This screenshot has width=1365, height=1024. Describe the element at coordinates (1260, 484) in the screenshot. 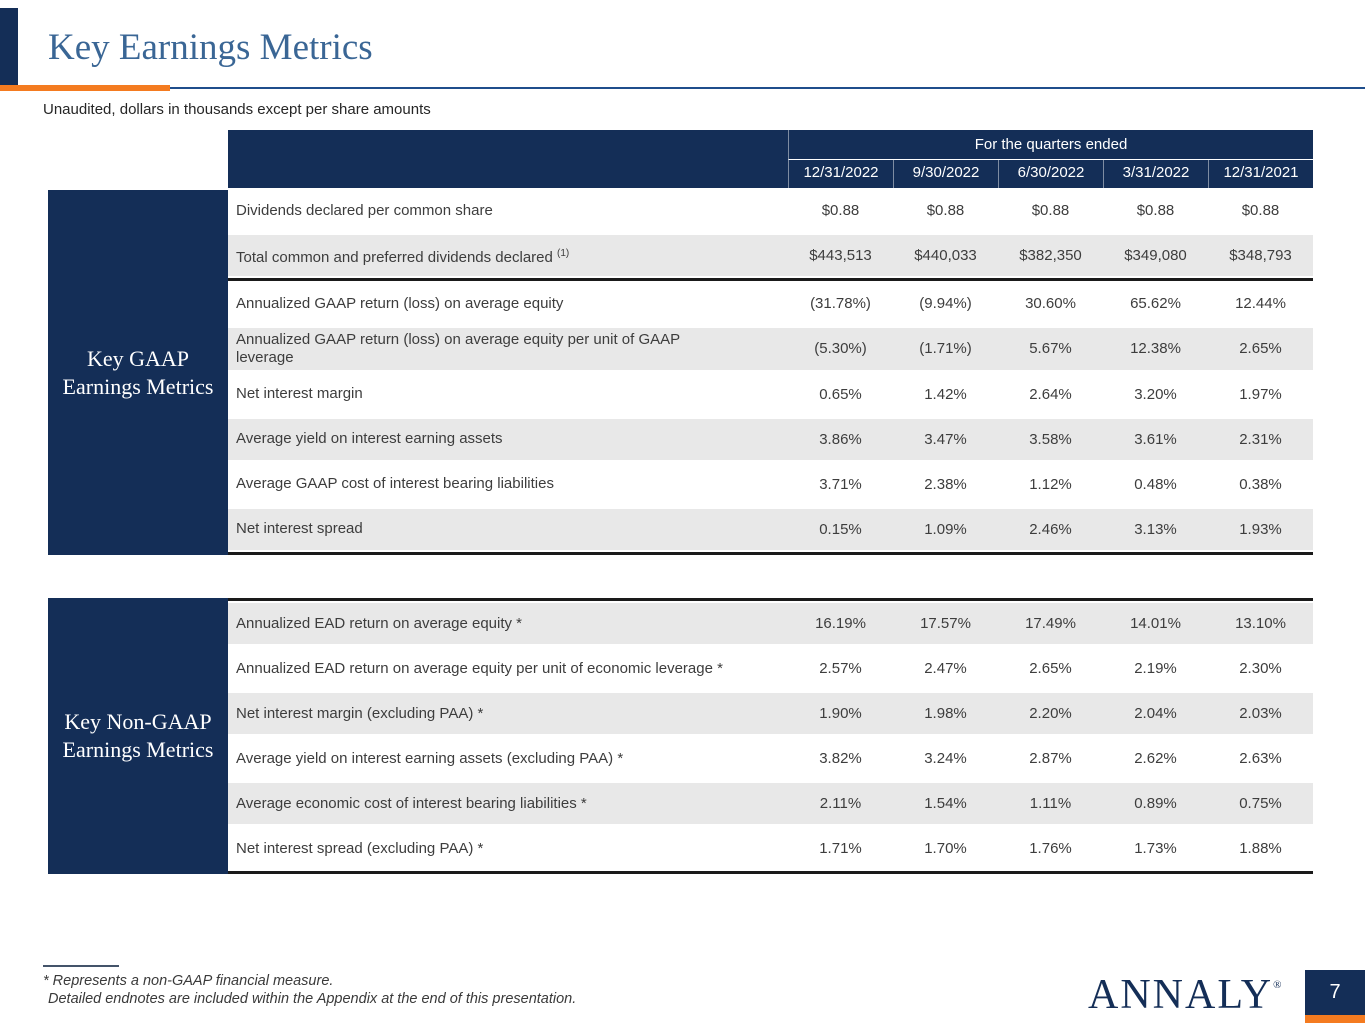

I see `metric-value: 0.38%` at that location.